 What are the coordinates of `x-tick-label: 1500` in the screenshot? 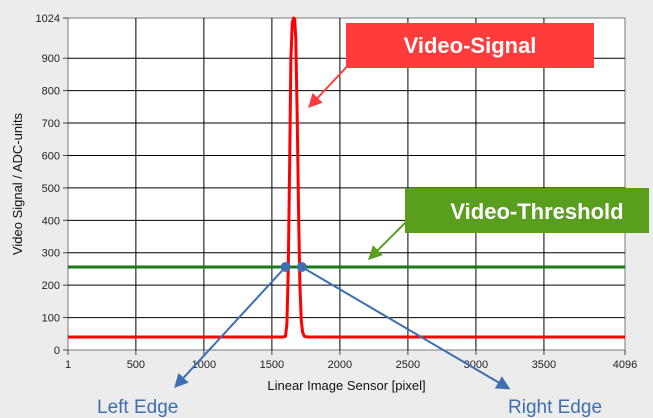 It's located at (272, 365).